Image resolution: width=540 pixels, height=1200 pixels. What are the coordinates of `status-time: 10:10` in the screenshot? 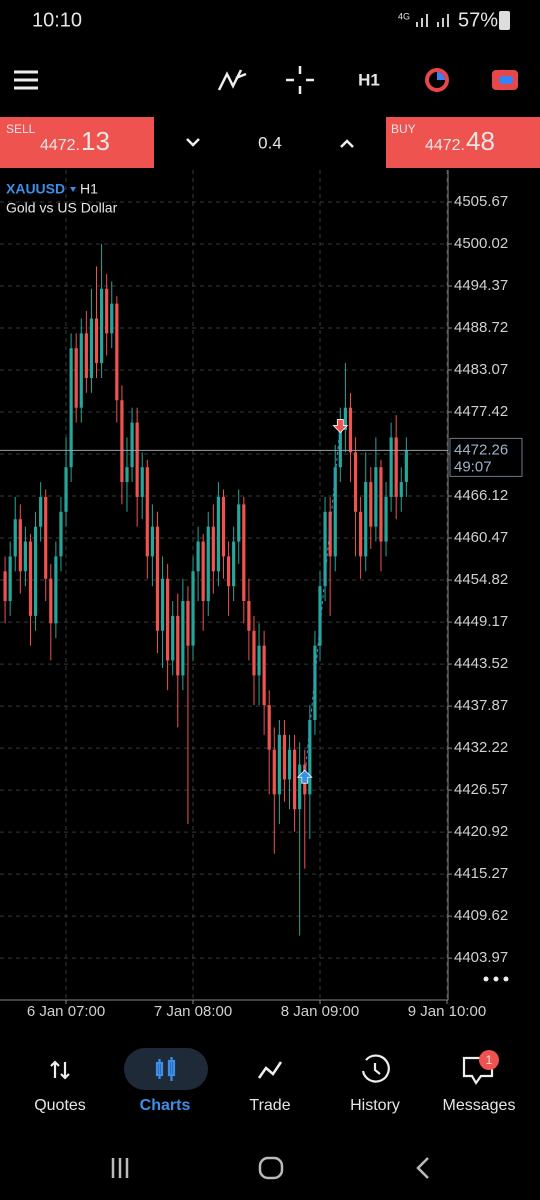 It's located at (57, 20).